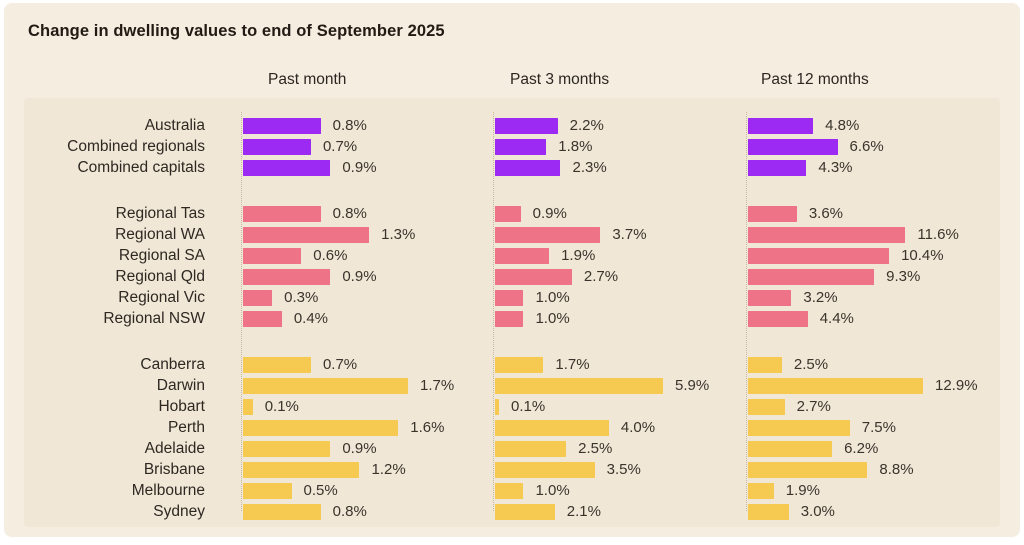  What do you see at coordinates (866, 146) in the screenshot?
I see `bar-value-label: 6.6%` at bounding box center [866, 146].